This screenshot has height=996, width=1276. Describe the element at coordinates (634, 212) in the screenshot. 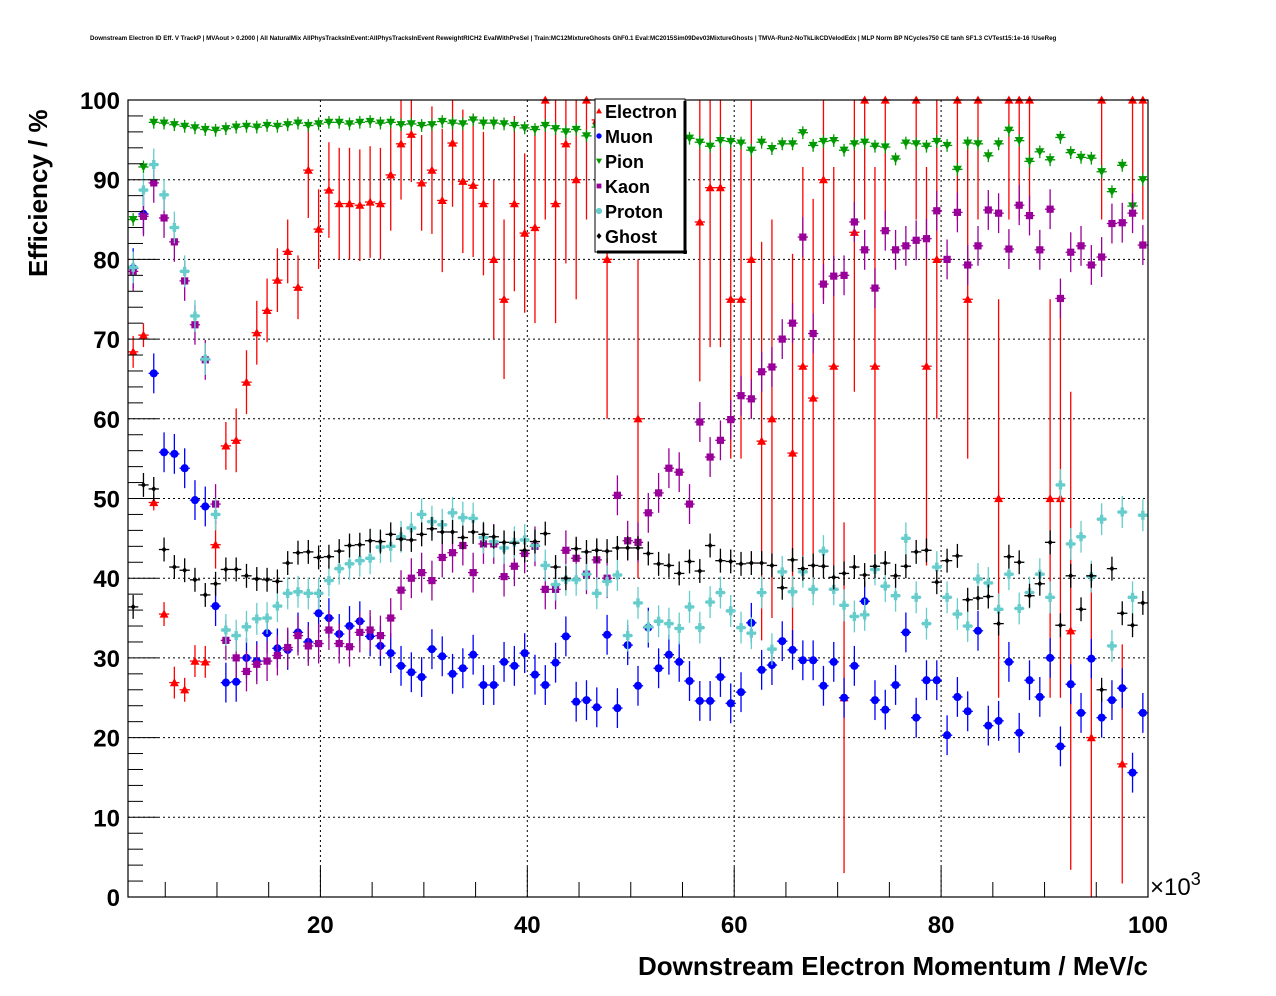

I see `legend-label: Proton` at that location.